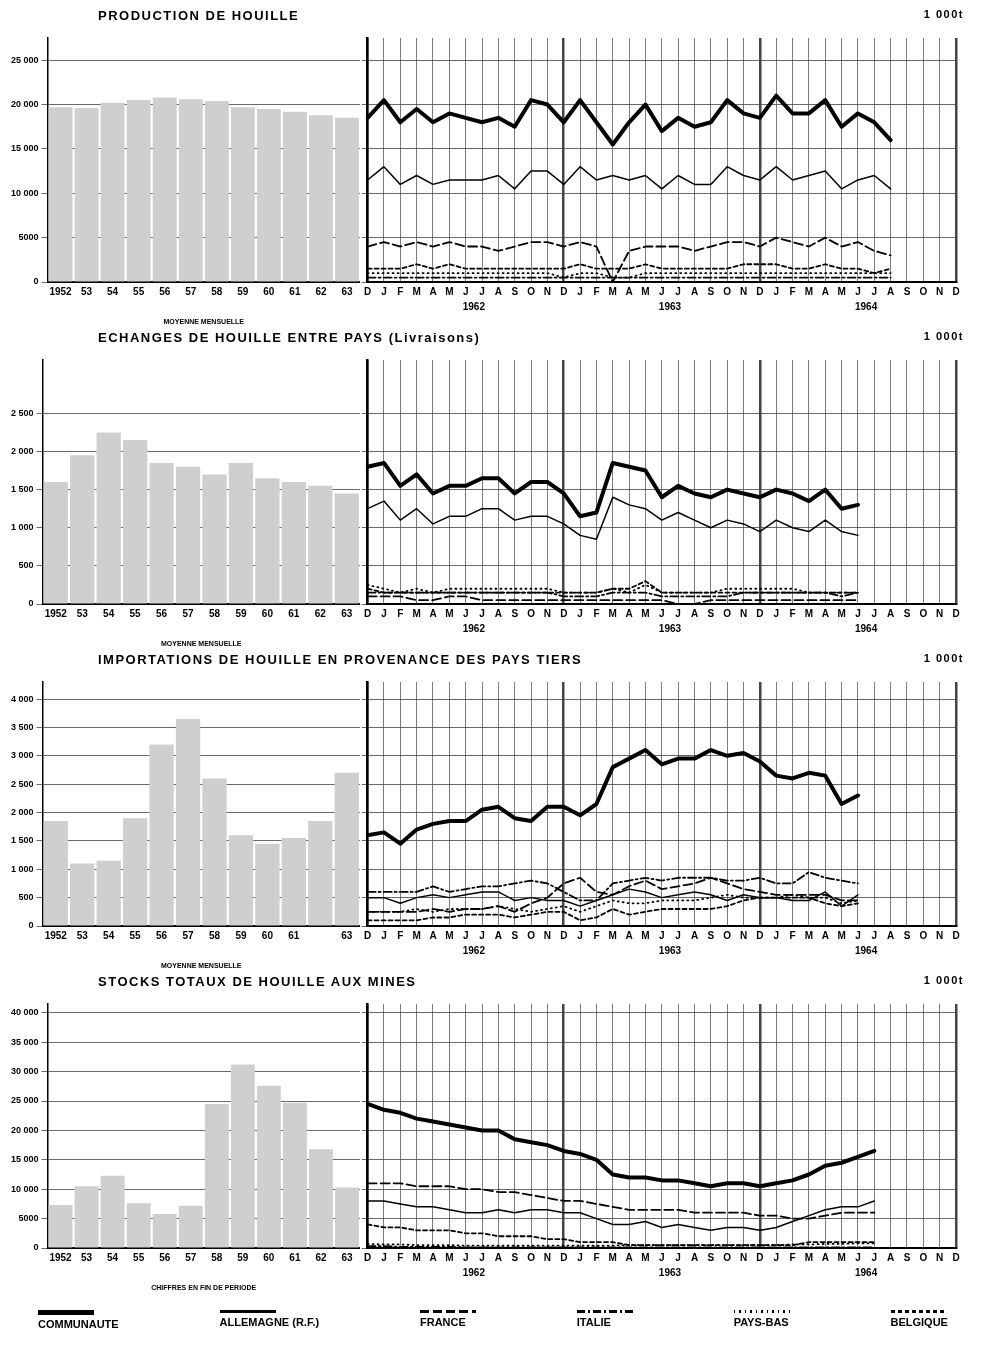  I want to click on y-tick-label: 5000, so click(28, 1218).